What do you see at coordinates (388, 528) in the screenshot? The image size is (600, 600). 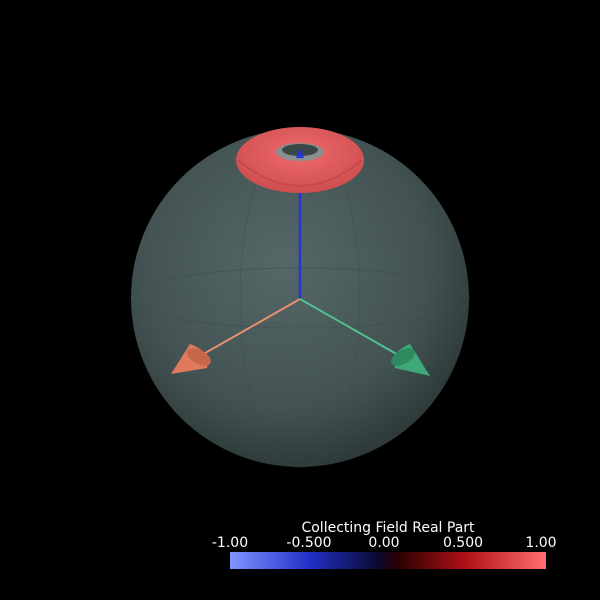 I see `colorbar-title: Collecting Field Real Part` at bounding box center [388, 528].